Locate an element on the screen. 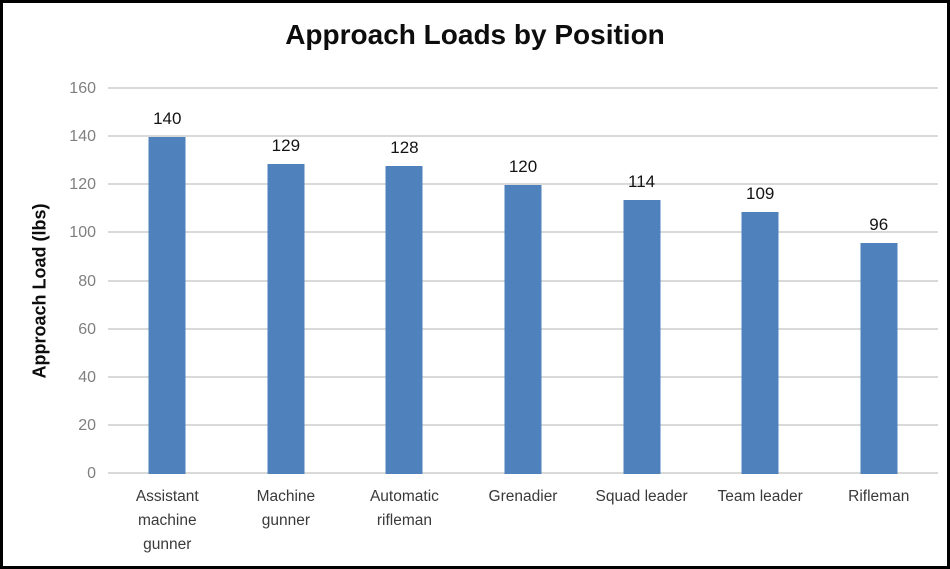  category-label: Assistant machine gunner is located at coordinates (167, 521).